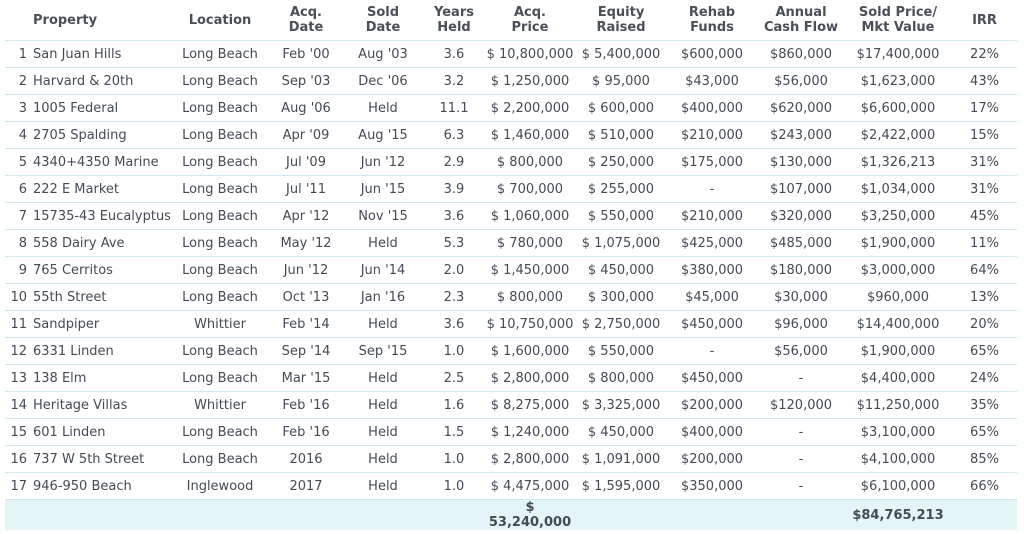  Describe the element at coordinates (712, 351) in the screenshot. I see `rehab-funds-cell: -` at that location.